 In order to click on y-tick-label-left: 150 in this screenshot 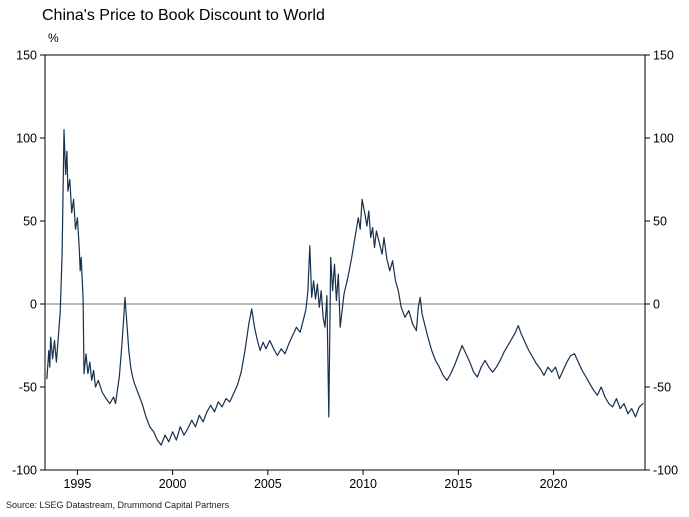, I will do `click(26, 56)`.